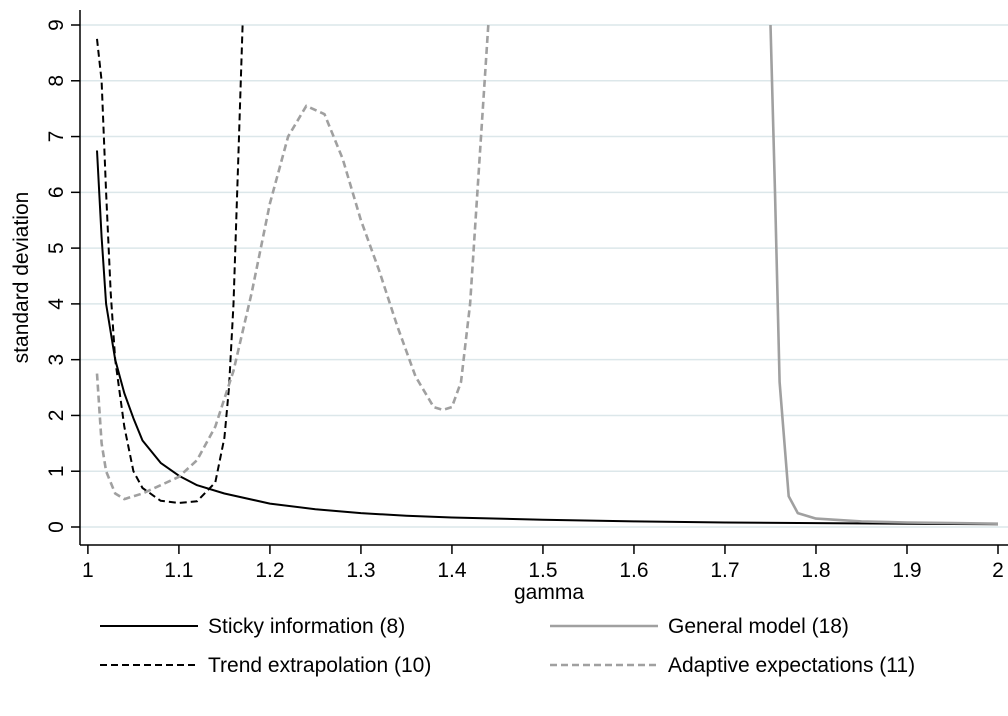  Describe the element at coordinates (549, 592) in the screenshot. I see `x-axis-title: gamma` at that location.